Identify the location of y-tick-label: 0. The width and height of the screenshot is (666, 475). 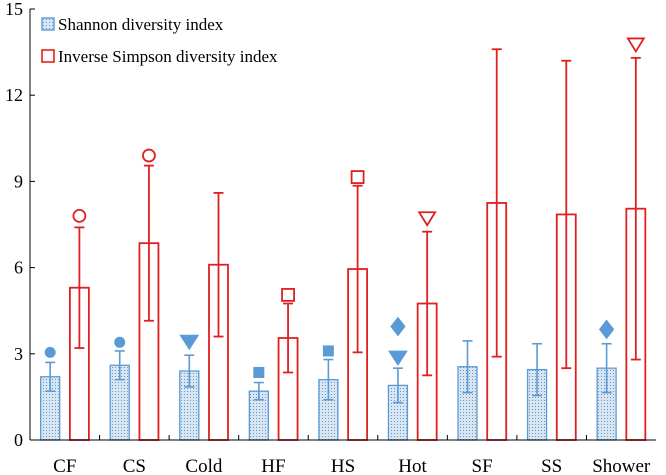
(18, 440).